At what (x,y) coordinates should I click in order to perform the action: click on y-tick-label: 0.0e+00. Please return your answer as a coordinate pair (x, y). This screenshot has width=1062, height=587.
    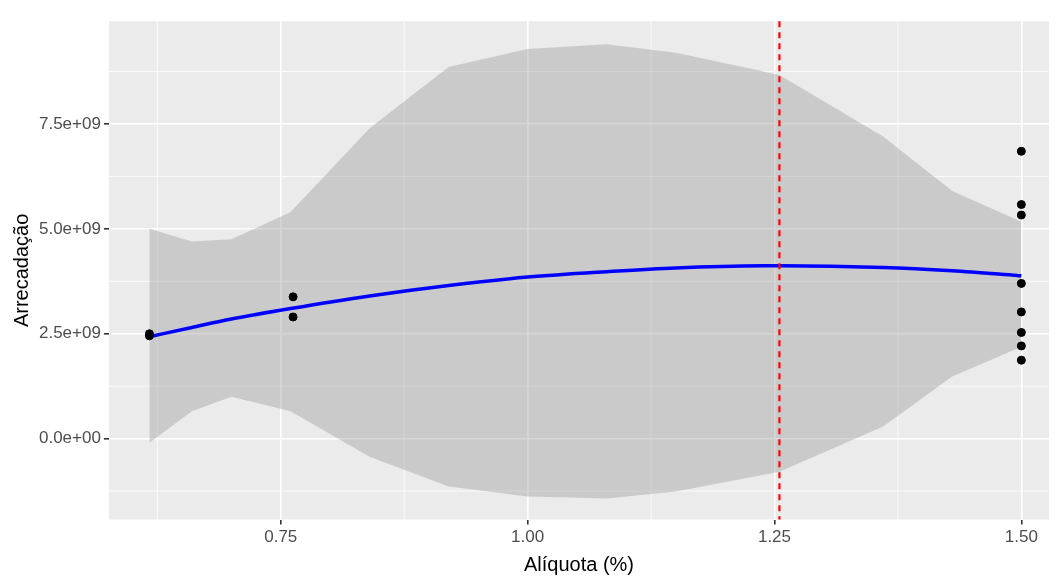
    Looking at the image, I should click on (69, 438).